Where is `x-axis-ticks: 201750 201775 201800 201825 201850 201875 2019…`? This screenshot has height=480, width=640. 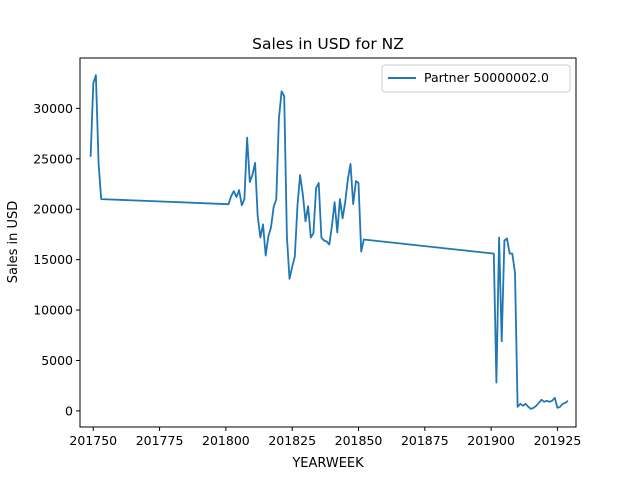
x-axis-ticks: 201750 201775 201800 201825 201850 201875 2019… is located at coordinates (325, 437).